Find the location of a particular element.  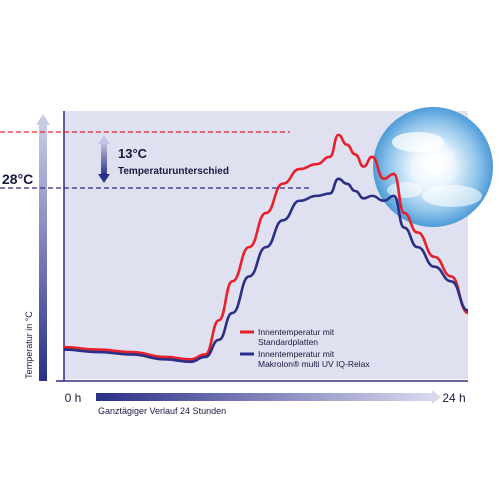

x-end-label: 24 h is located at coordinates (453, 398).